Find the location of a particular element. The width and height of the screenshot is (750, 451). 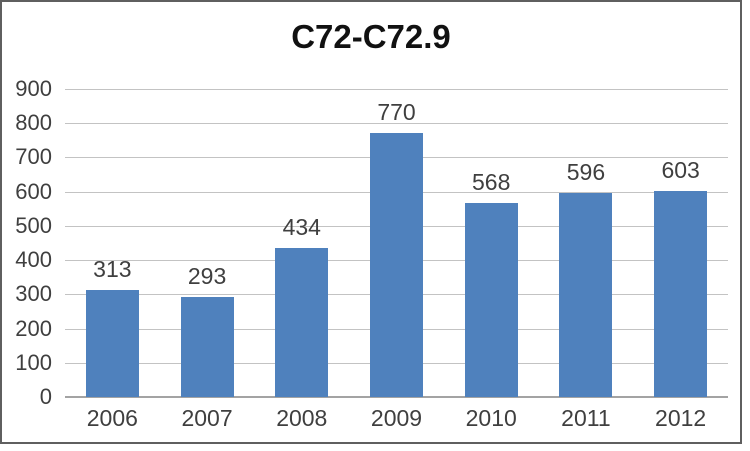

bar-value-label: 293 is located at coordinates (207, 275).